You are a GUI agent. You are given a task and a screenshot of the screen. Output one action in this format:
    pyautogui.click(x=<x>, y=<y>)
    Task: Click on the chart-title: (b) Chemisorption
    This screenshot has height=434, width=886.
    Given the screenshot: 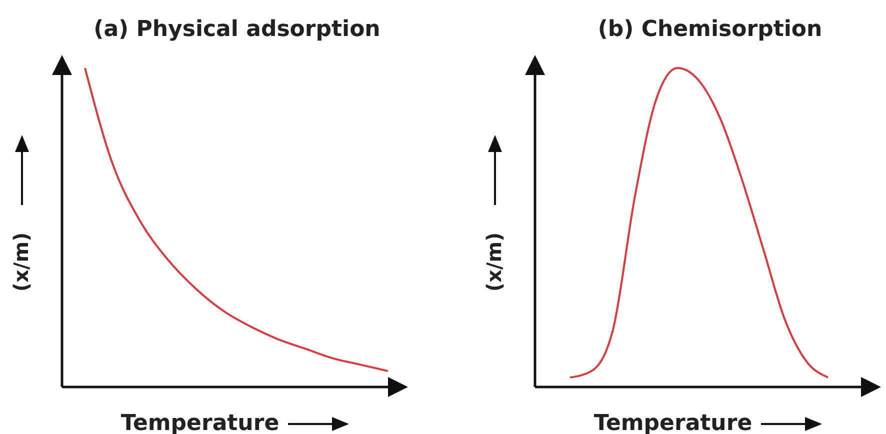 What is the action you would take?
    pyautogui.click(x=710, y=29)
    